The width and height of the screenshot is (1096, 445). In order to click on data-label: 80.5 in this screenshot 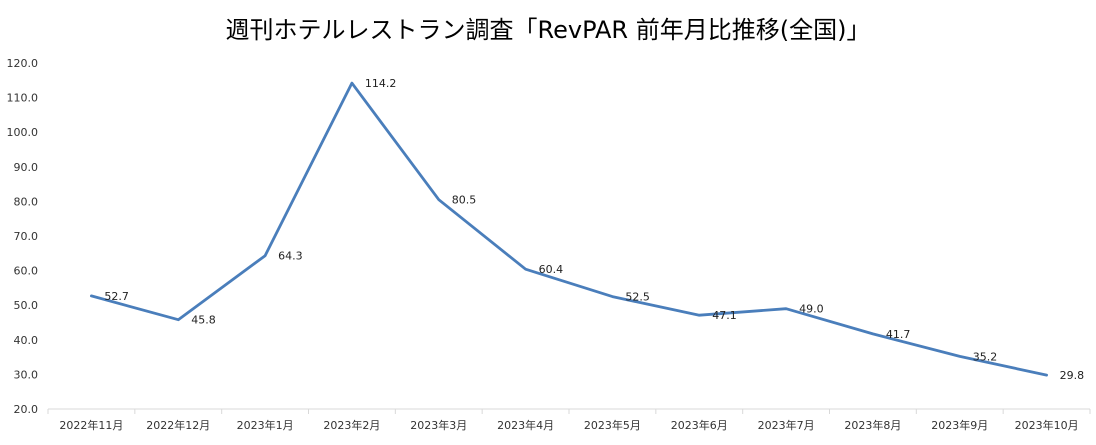, I will do `click(464, 200)`.